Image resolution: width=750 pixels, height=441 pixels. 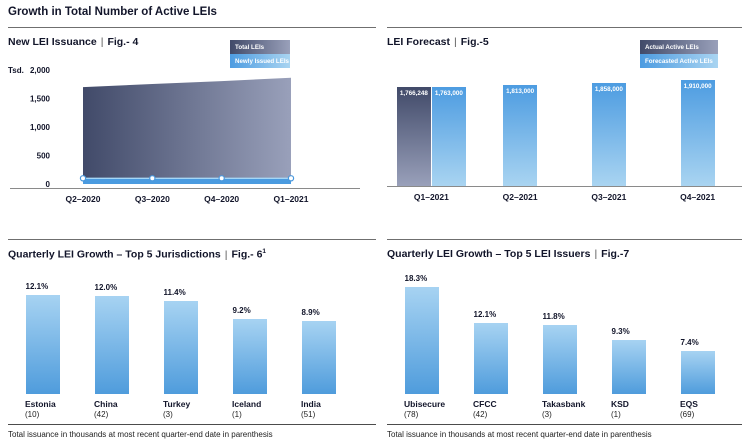 What do you see at coordinates (485, 315) in the screenshot?
I see `bar-value-label: 12.1%` at bounding box center [485, 315].